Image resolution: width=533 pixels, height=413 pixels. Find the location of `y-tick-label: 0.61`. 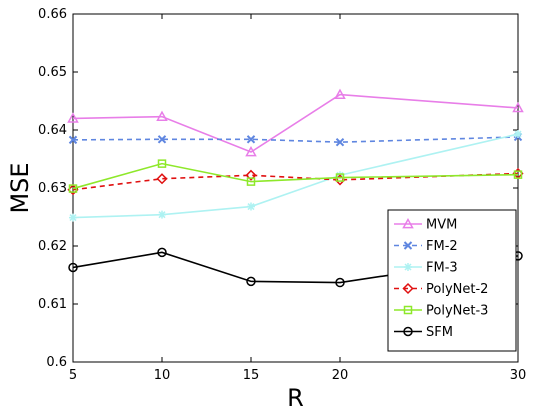

y-tick-label: 0.61 is located at coordinates (52, 304).